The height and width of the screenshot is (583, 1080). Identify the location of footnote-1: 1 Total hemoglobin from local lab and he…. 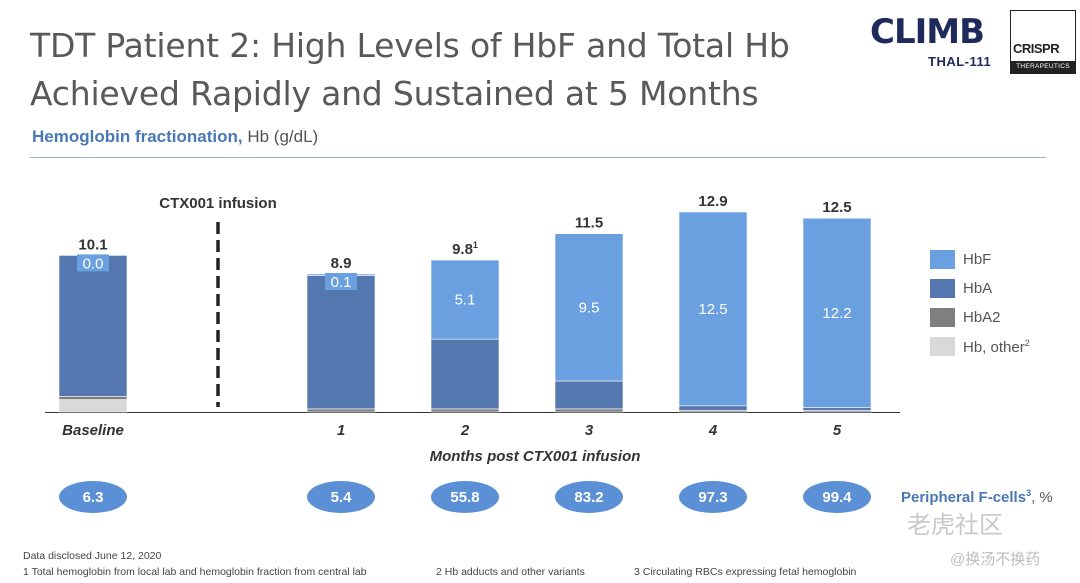
(195, 572).